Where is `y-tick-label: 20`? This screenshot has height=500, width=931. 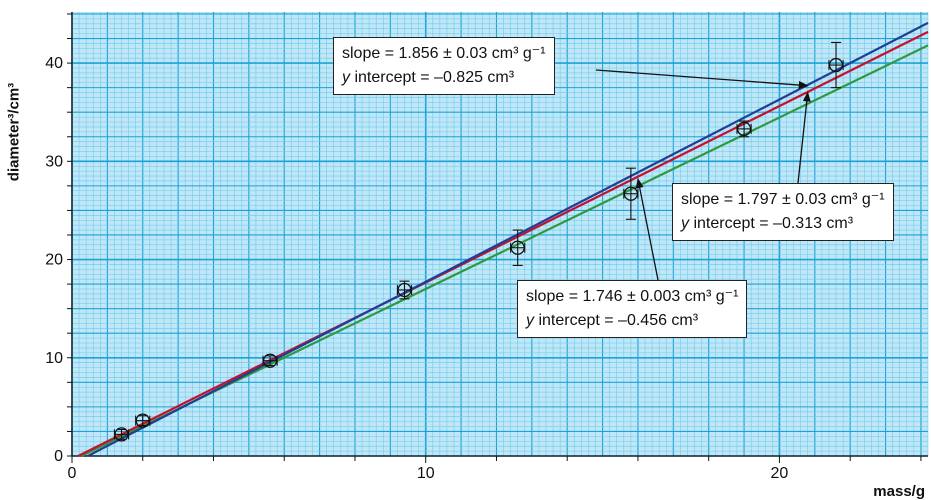 y-tick-label: 20 is located at coordinates (54, 260).